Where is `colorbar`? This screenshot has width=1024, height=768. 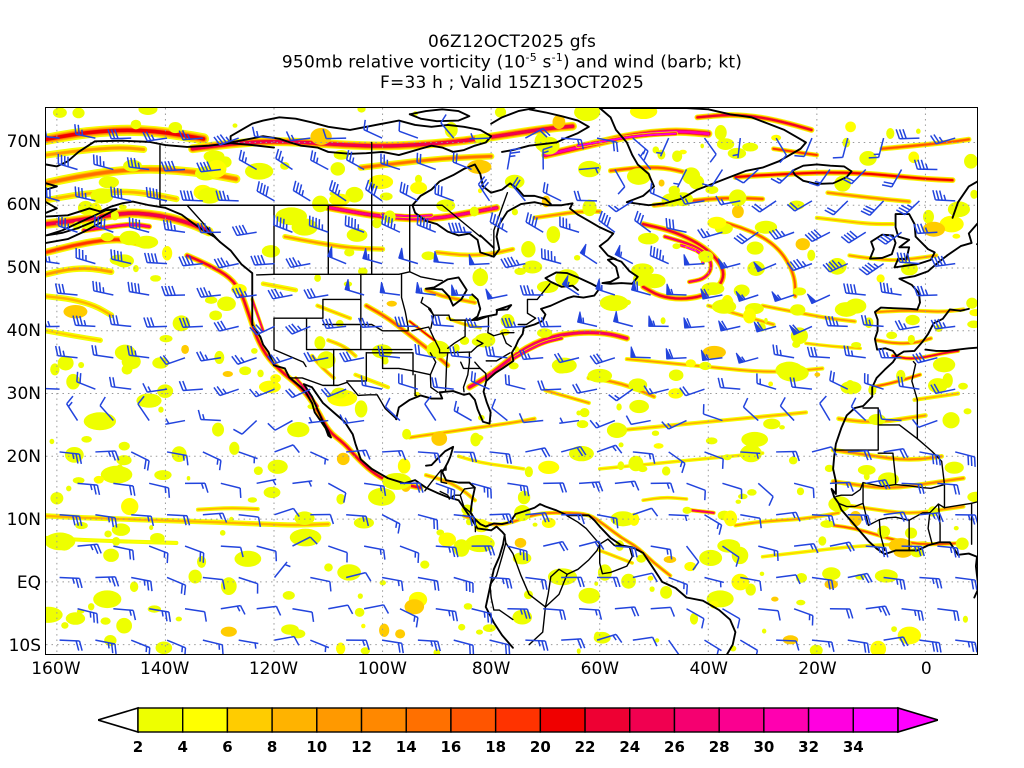
colorbar is located at coordinates (518, 720).